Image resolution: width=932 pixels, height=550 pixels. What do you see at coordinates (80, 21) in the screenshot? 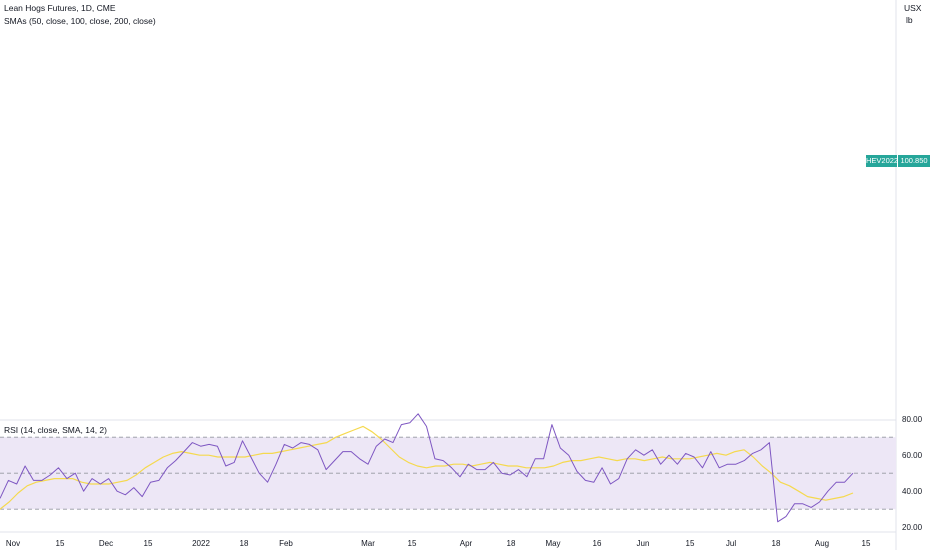
I see `sma-legend: SMAs (50, close, 100, close, 200, close)` at bounding box center [80, 21].